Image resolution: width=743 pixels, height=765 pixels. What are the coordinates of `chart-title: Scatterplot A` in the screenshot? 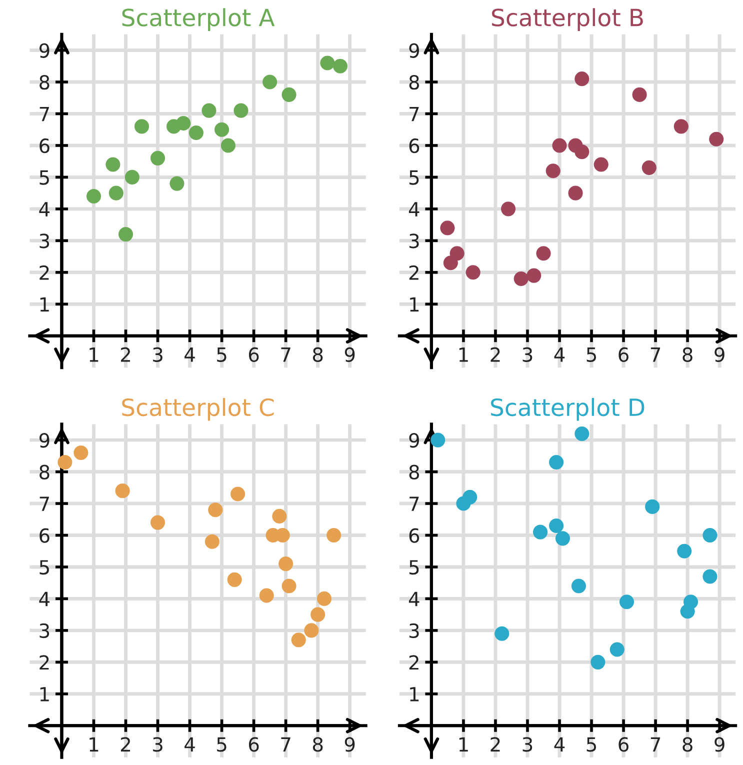 It's located at (198, 19).